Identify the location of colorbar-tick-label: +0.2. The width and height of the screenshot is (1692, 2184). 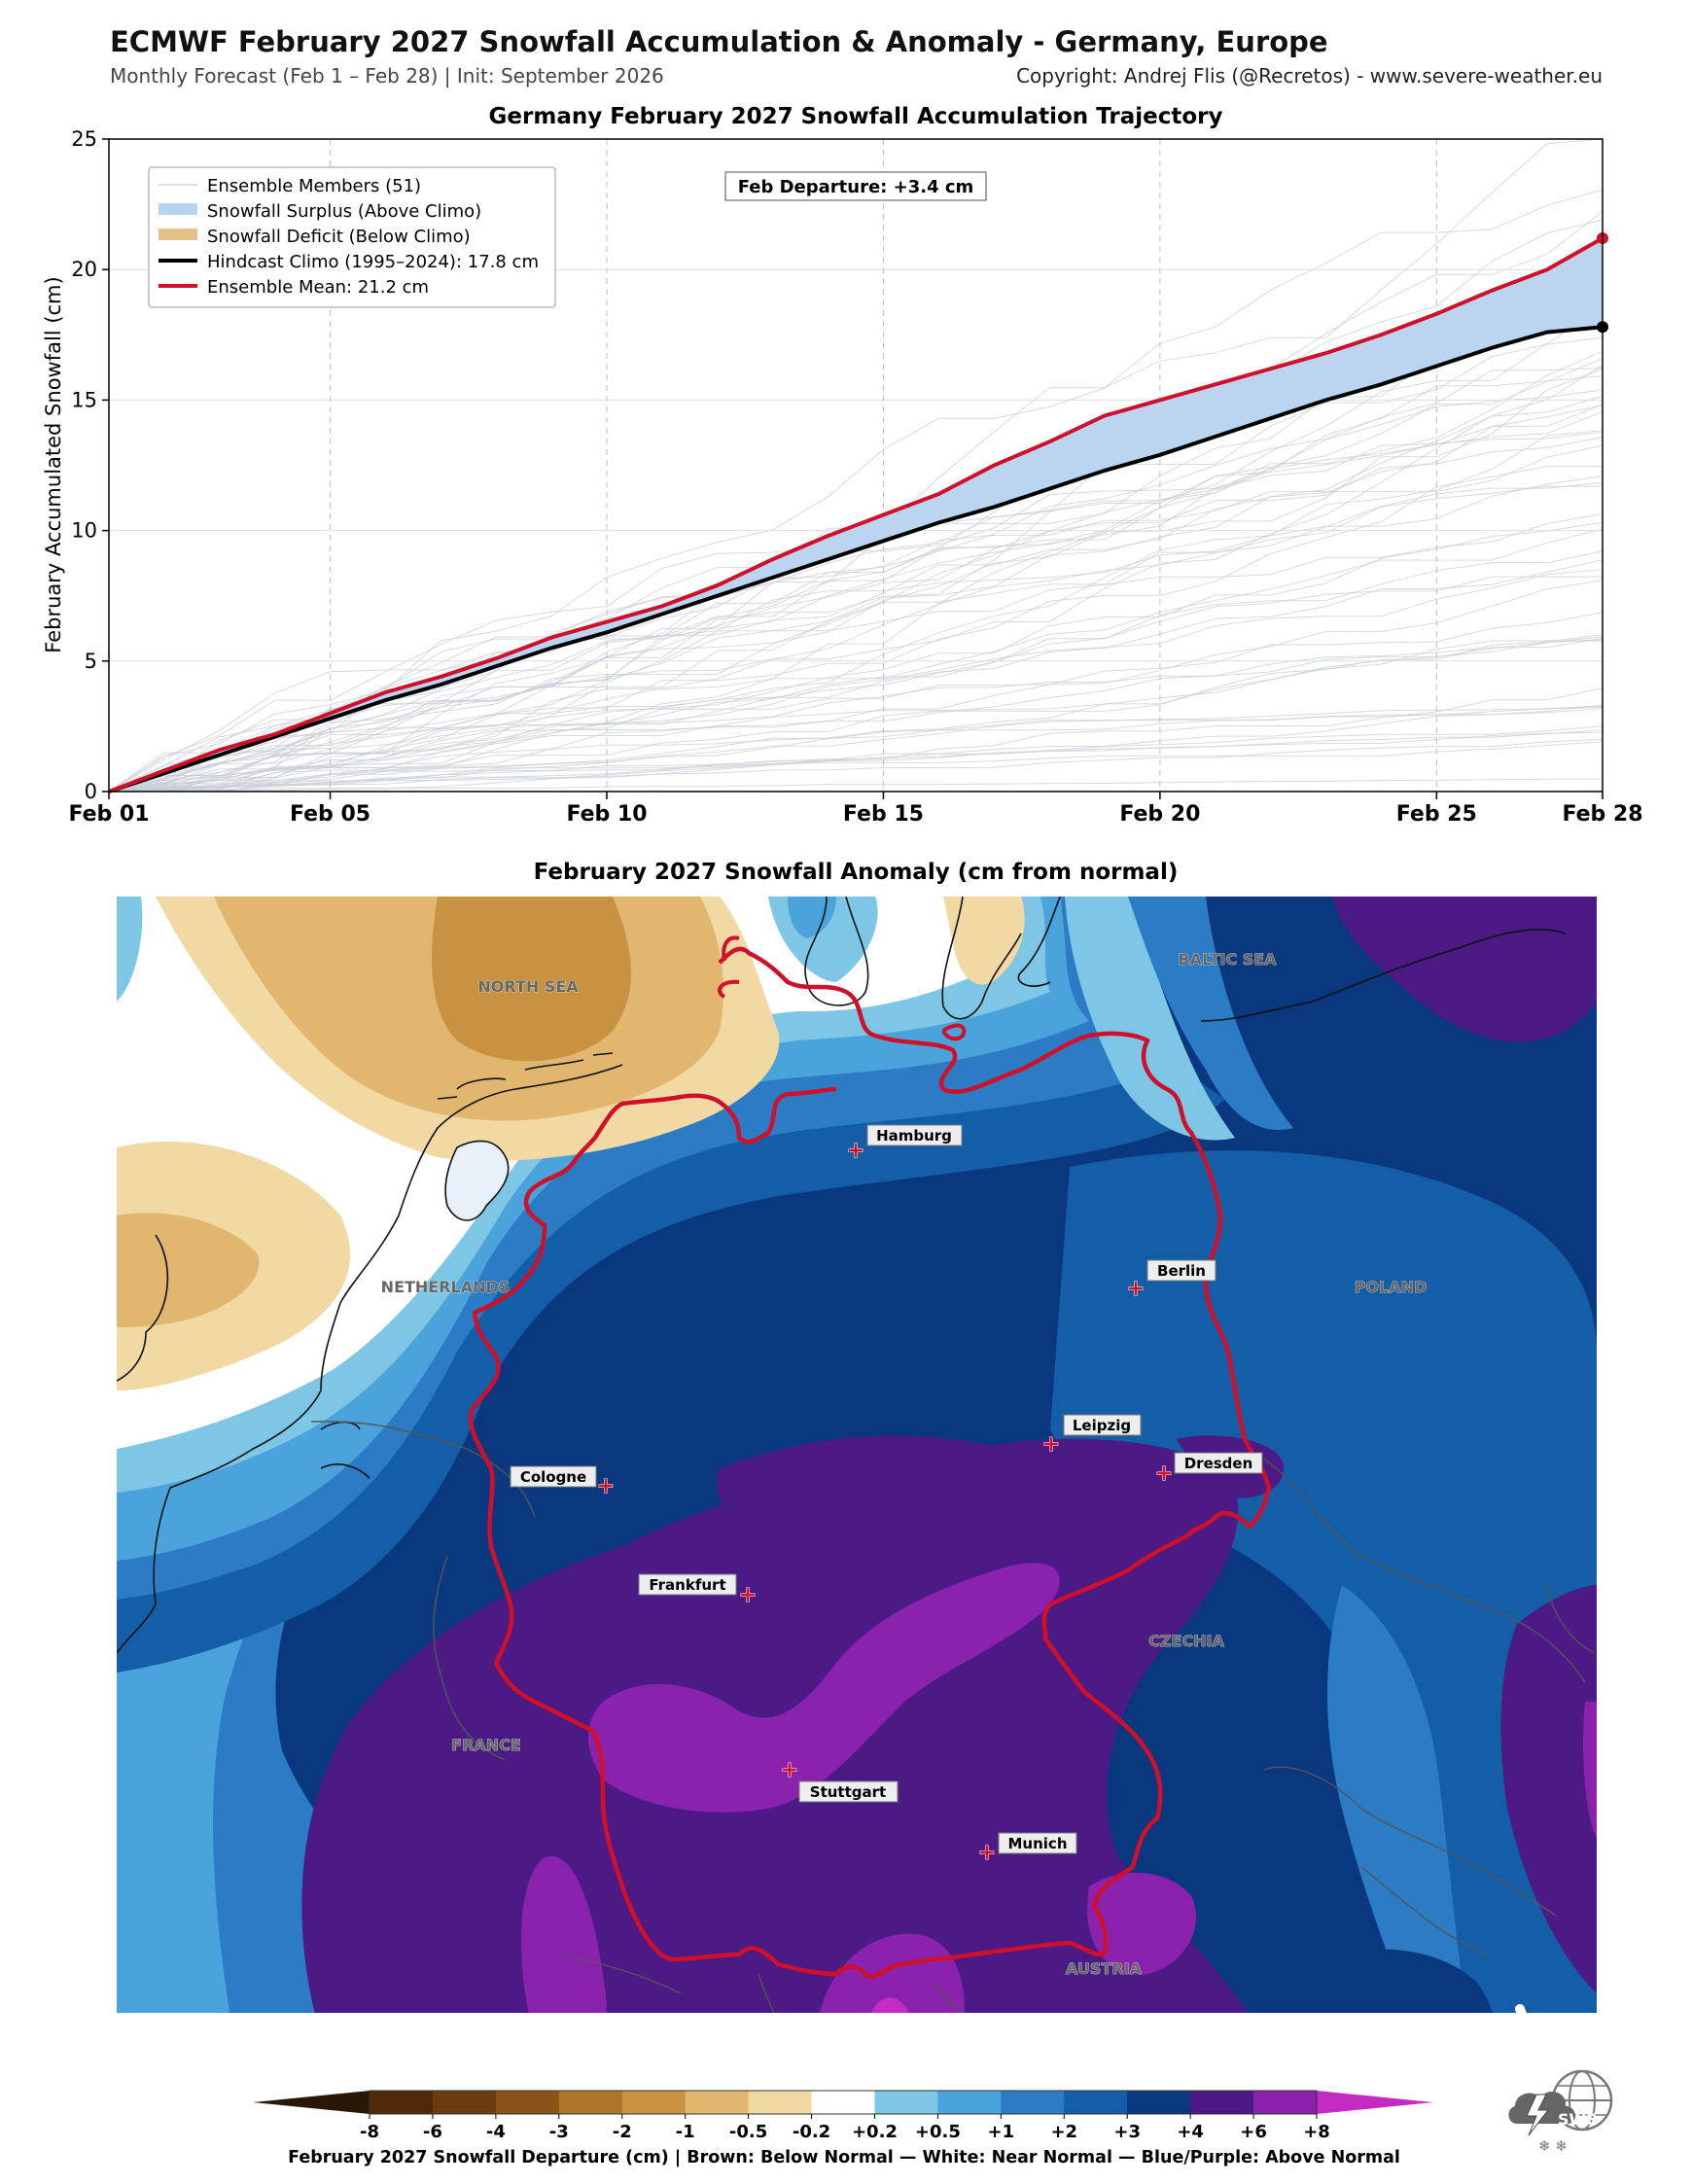
(875, 2132).